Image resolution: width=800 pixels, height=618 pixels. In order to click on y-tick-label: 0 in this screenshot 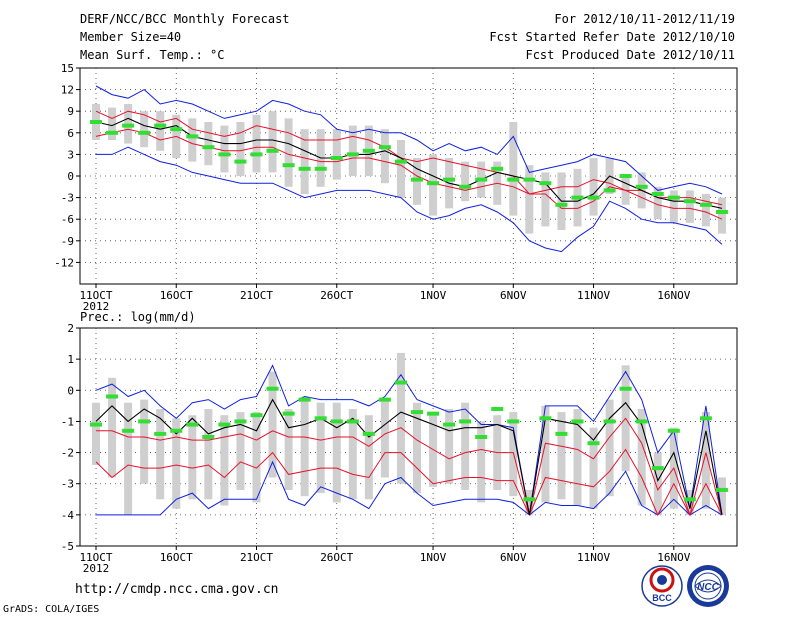, I will do `click(70, 176)`.